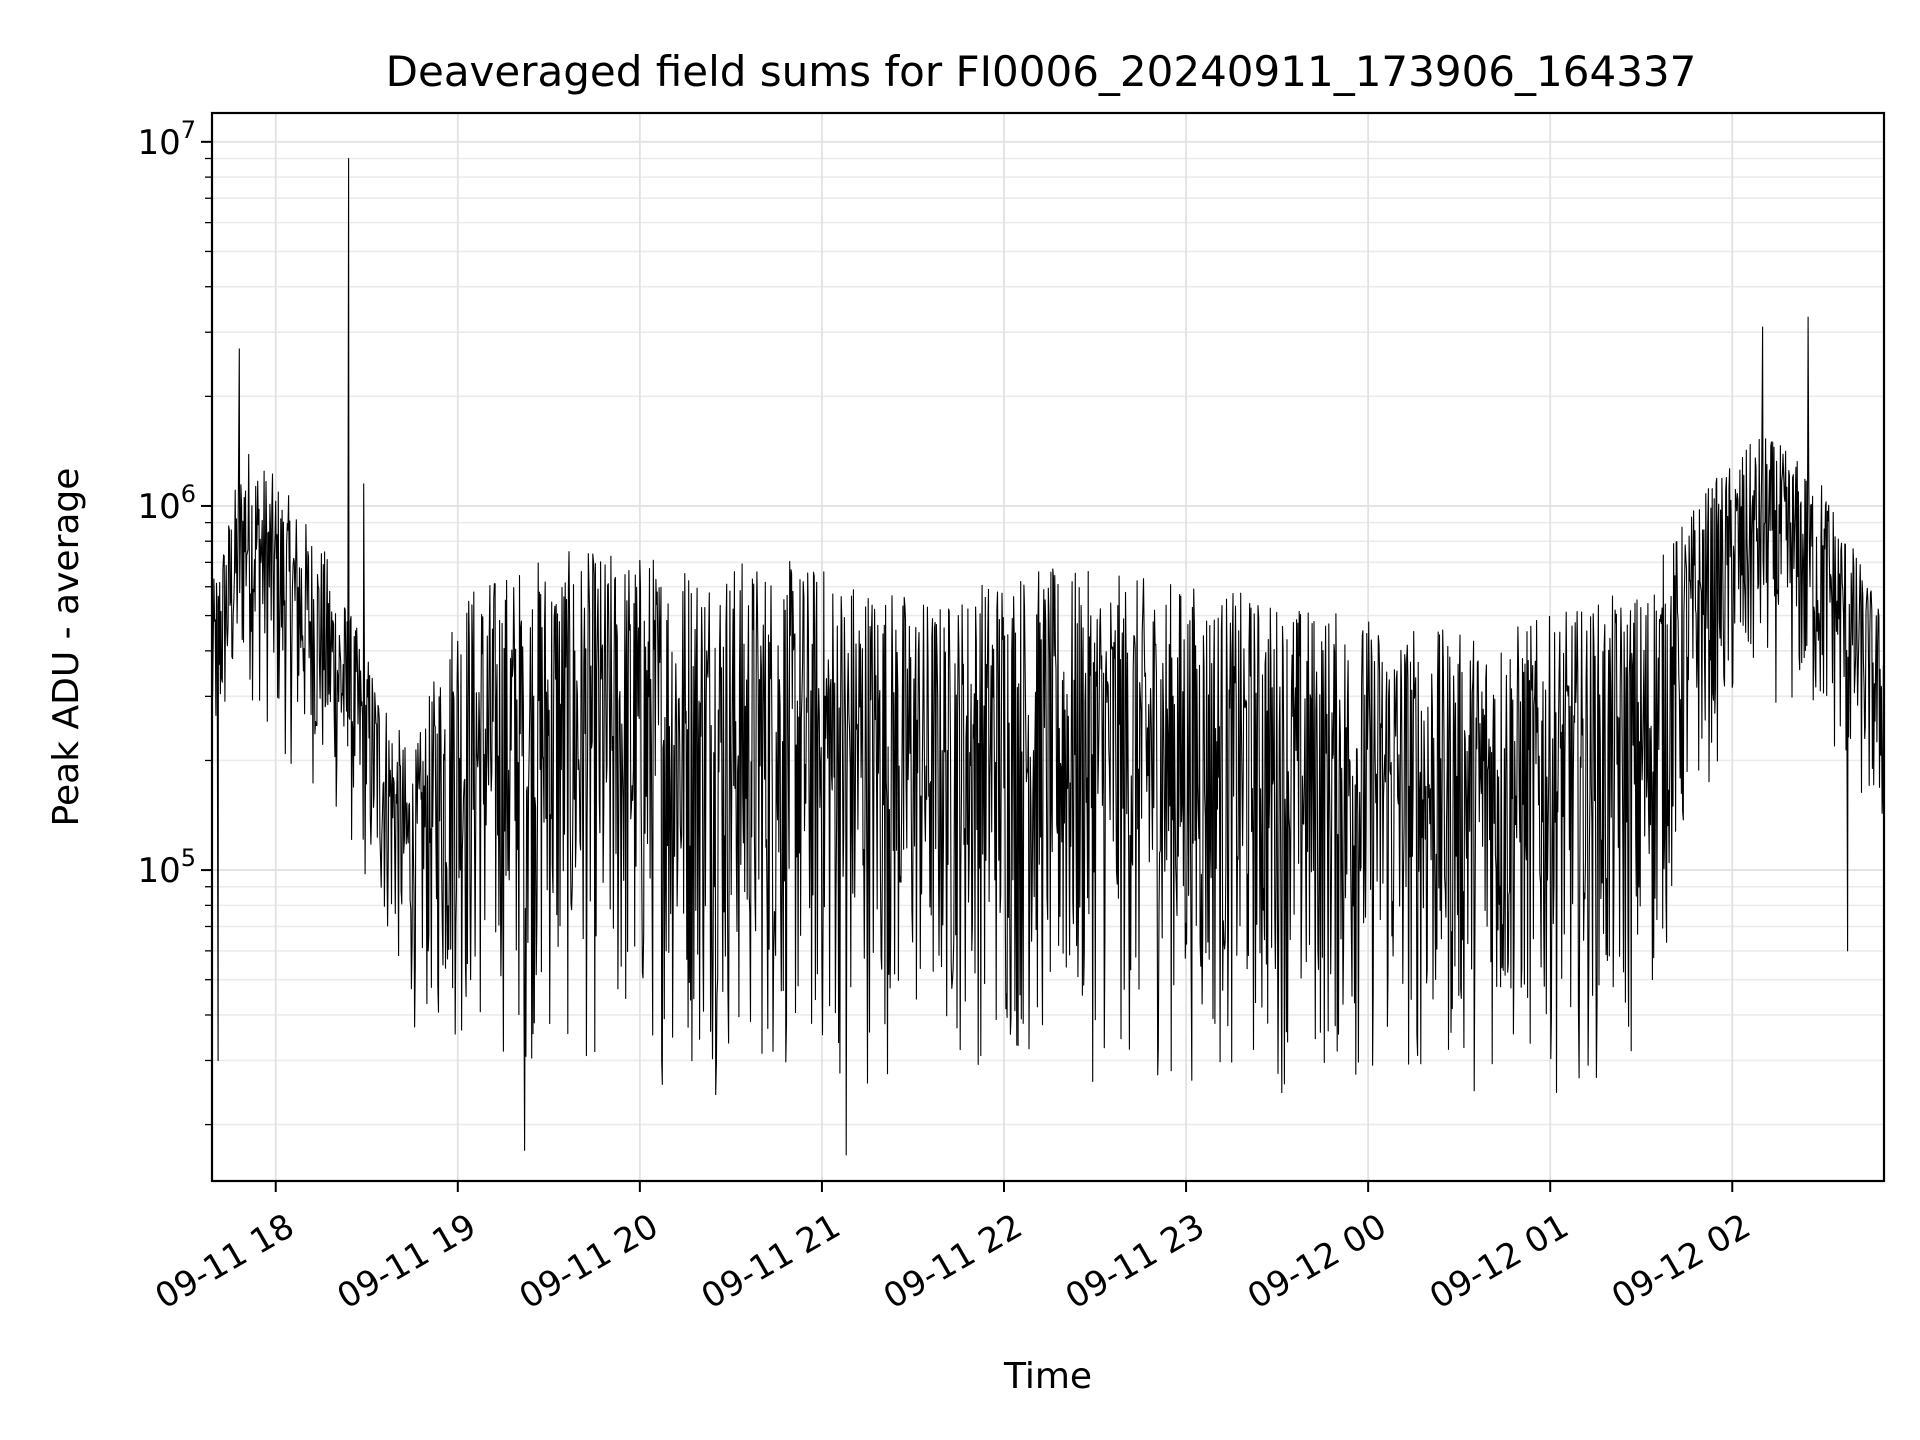 The image size is (1920, 1440). What do you see at coordinates (166, 139) in the screenshot?
I see `y-tick-label: 10⁷` at bounding box center [166, 139].